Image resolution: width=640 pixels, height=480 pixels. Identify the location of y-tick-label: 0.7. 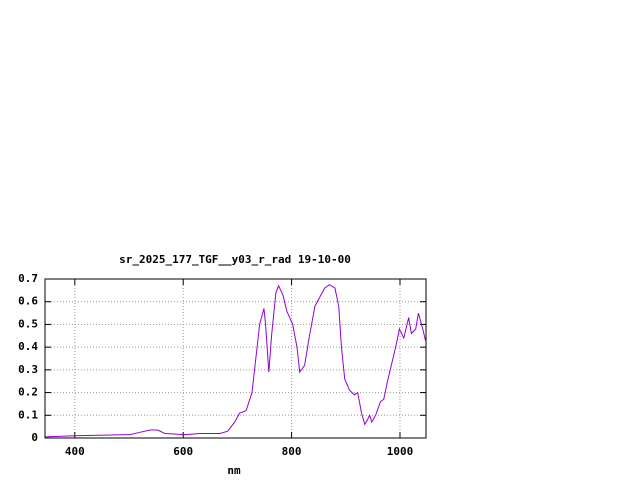
(28, 278).